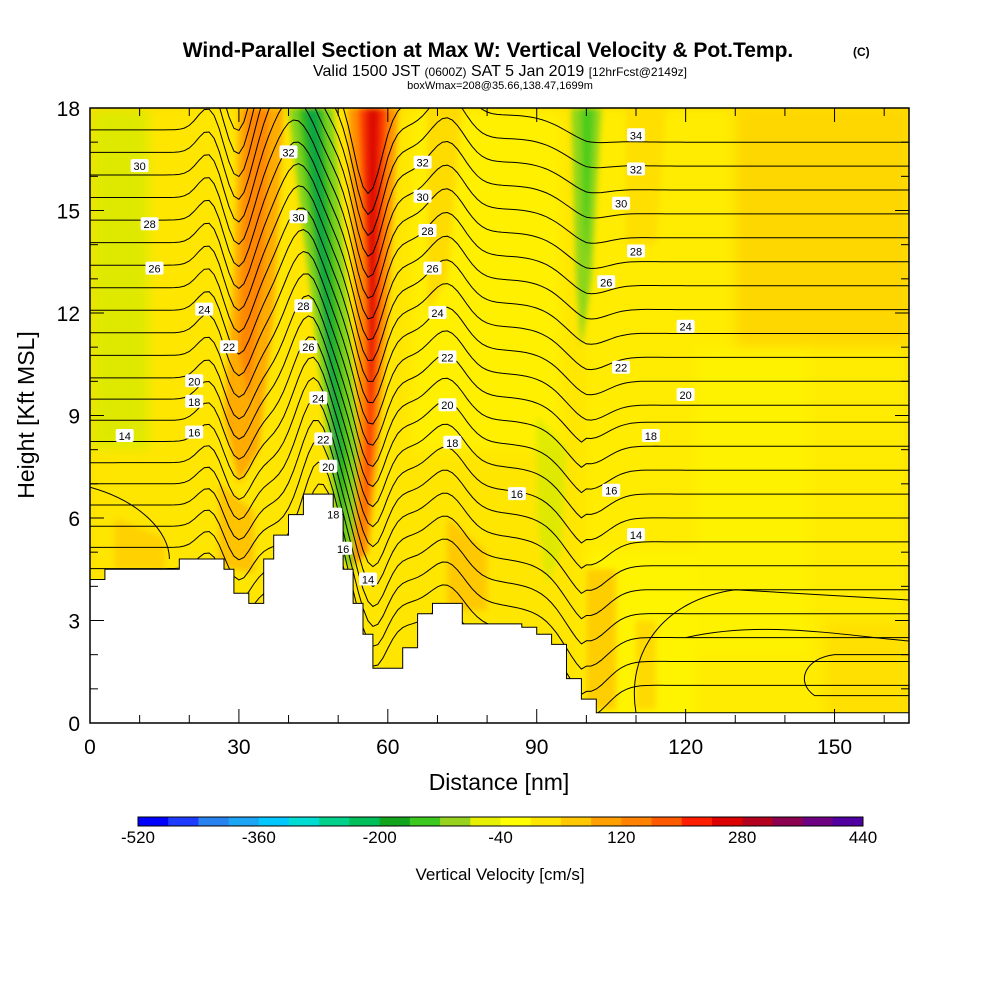 This screenshot has width=1000, height=1000. I want to click on contour-label: 16, so click(343, 548).